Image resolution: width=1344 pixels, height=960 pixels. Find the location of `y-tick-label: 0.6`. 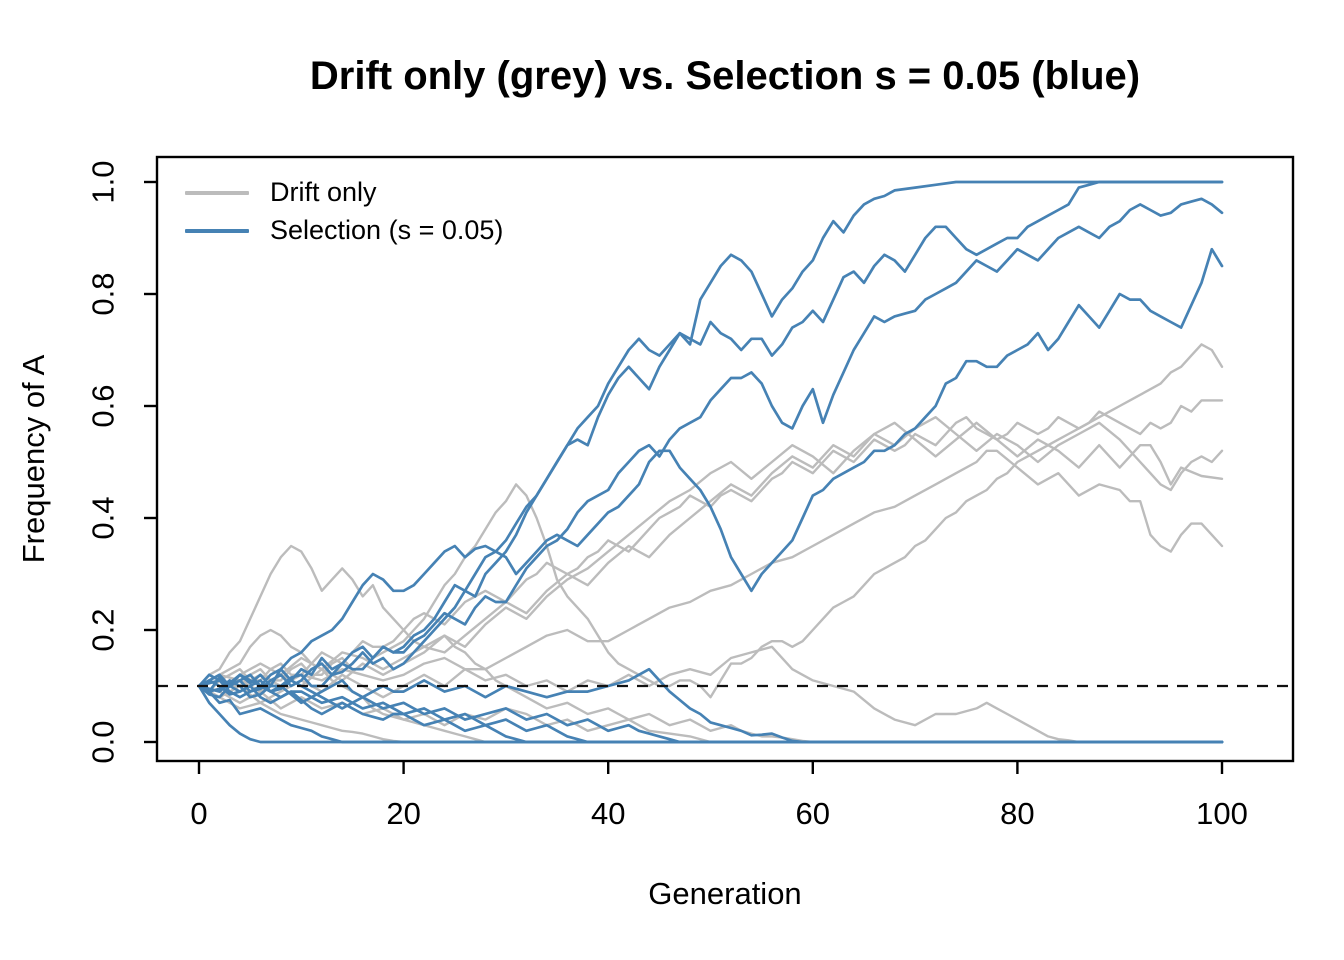

y-tick-label: 0.6 is located at coordinates (103, 405).